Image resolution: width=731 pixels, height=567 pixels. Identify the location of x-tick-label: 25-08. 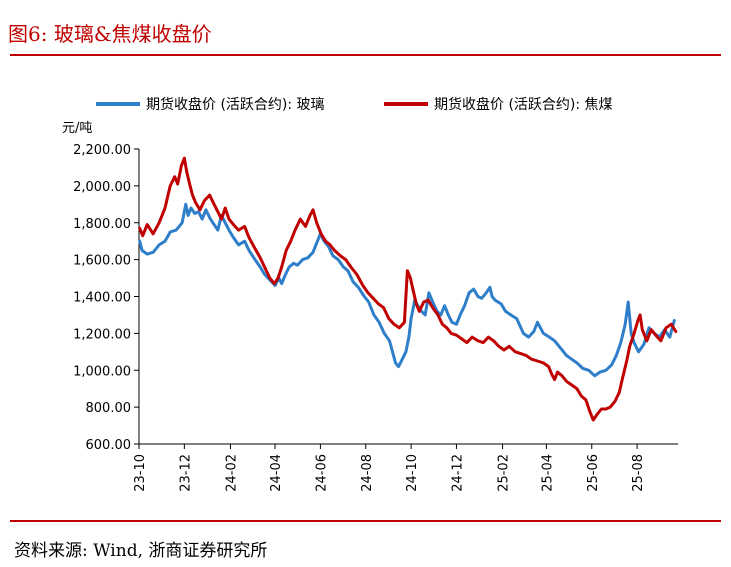
(638, 473).